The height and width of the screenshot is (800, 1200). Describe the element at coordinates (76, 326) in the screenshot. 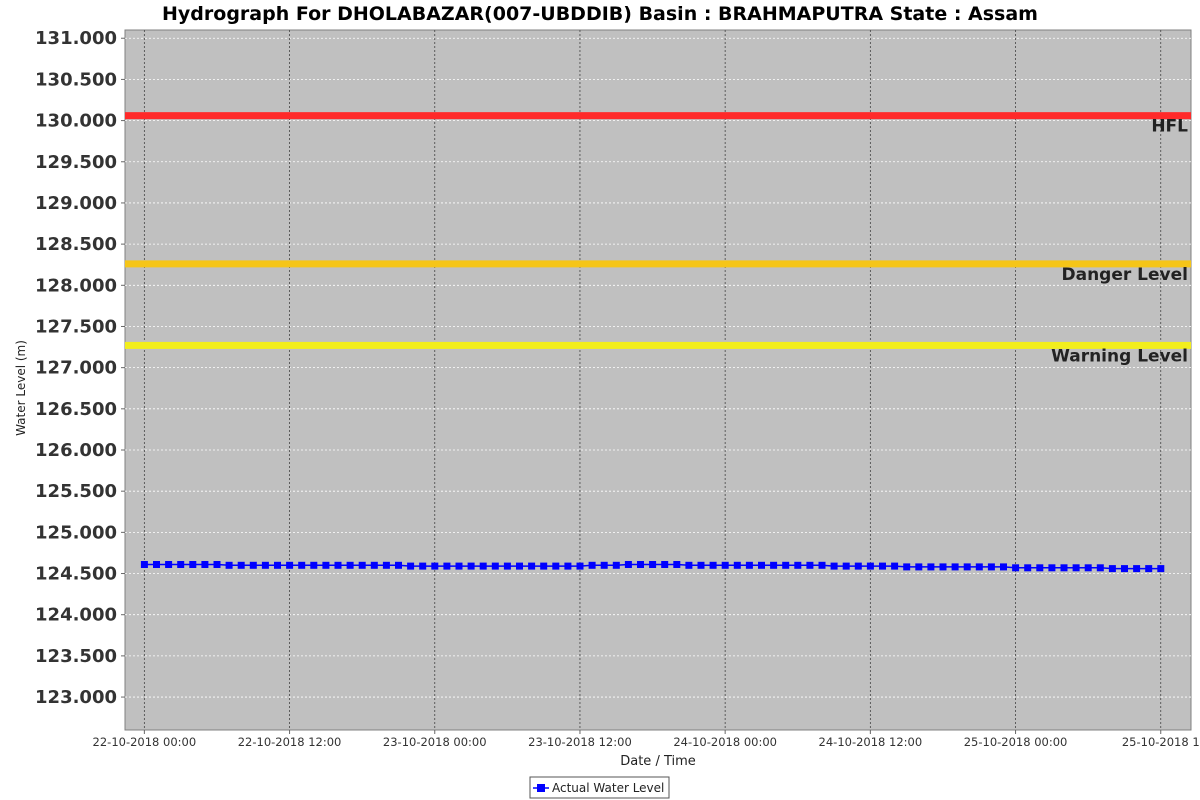

I see `y-tick-label: 127.500` at that location.